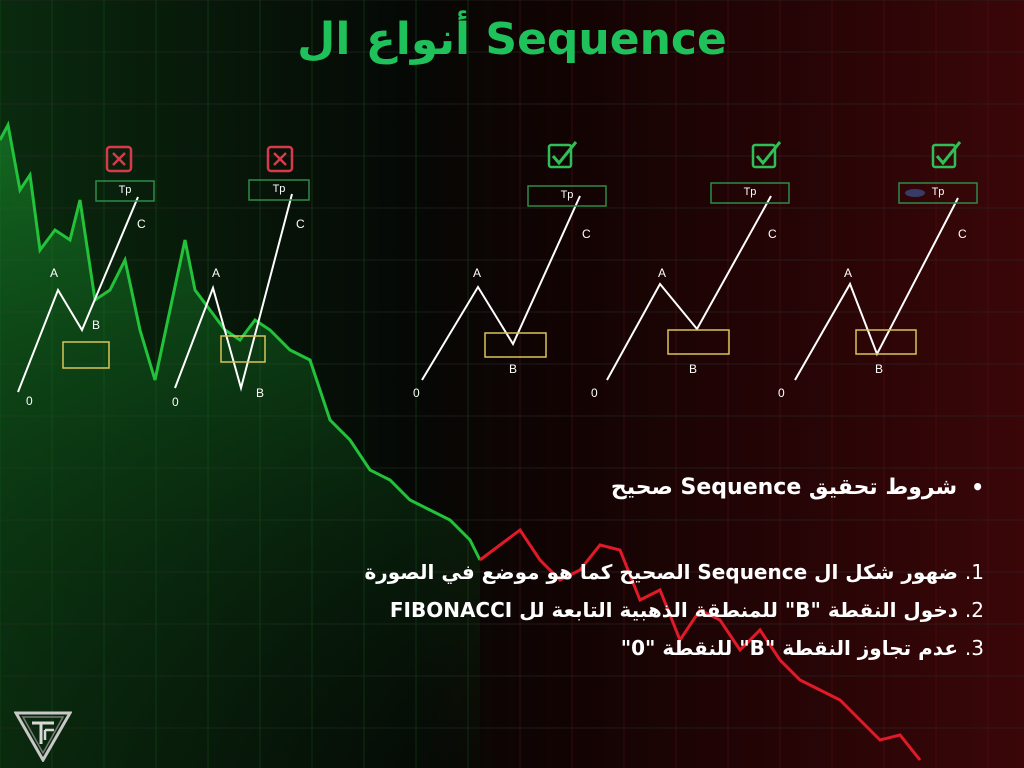 Image resolution: width=1024 pixels, height=768 pixels. Describe the element at coordinates (974, 609) in the screenshot. I see `condition-number: 2.` at that location.